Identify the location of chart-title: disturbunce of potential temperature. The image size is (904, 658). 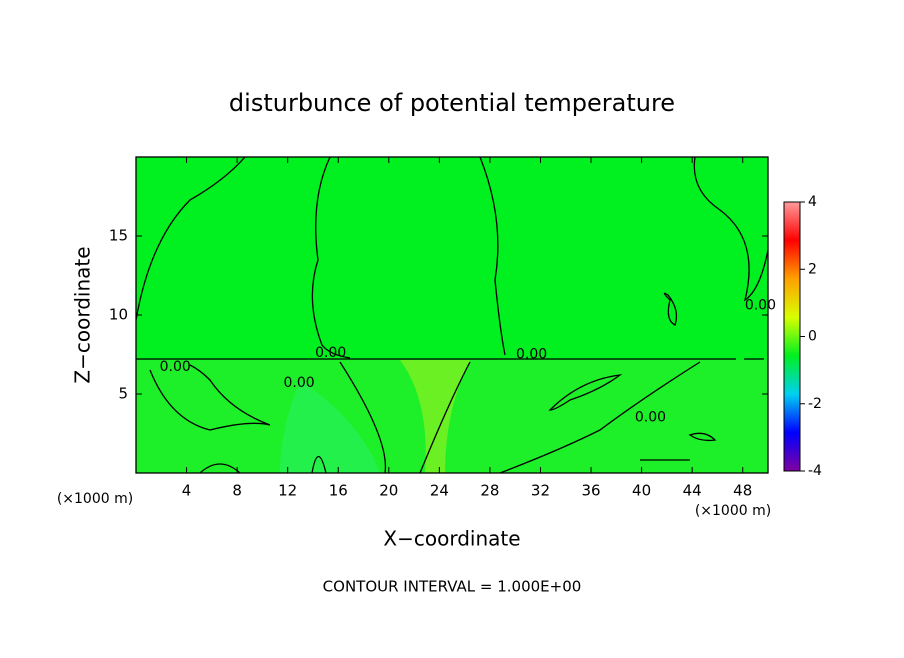
(452, 103).